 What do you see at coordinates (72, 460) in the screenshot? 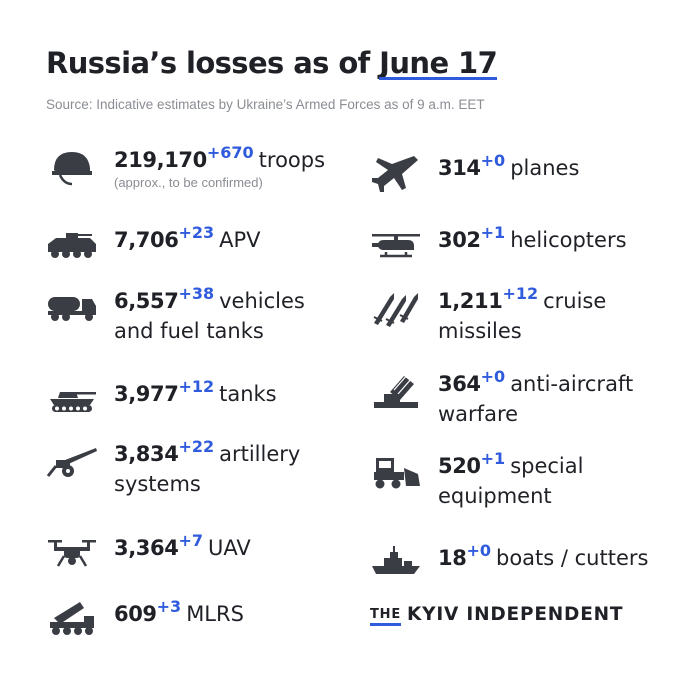
I see `artillery-icon` at bounding box center [72, 460].